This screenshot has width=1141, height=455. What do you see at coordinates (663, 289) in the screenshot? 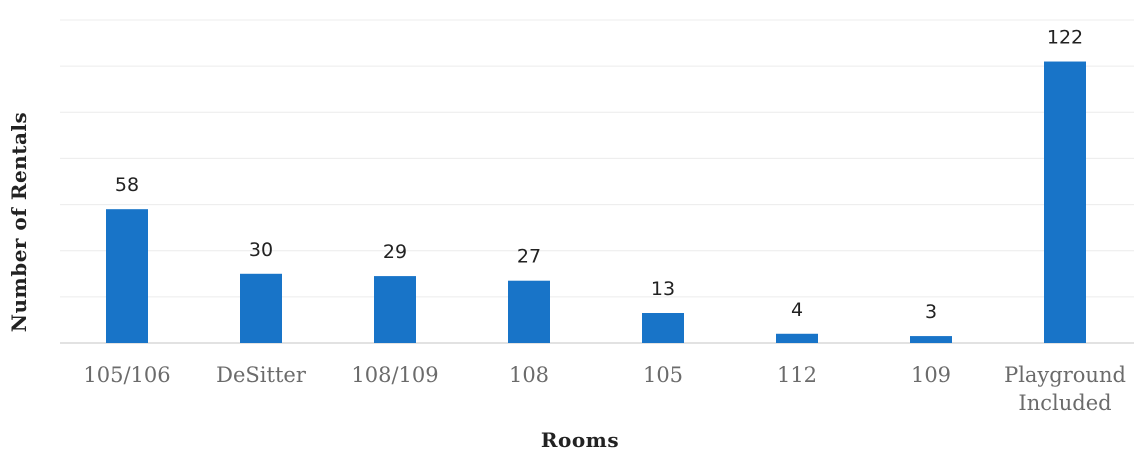
I see `data-label: 13` at bounding box center [663, 289].